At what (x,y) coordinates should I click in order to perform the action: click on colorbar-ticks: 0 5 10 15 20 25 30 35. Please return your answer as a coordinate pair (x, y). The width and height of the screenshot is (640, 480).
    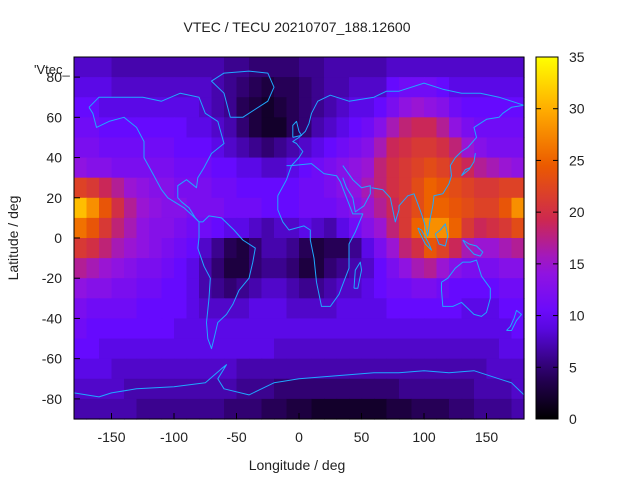
    Looking at the image, I should click on (560, 238).